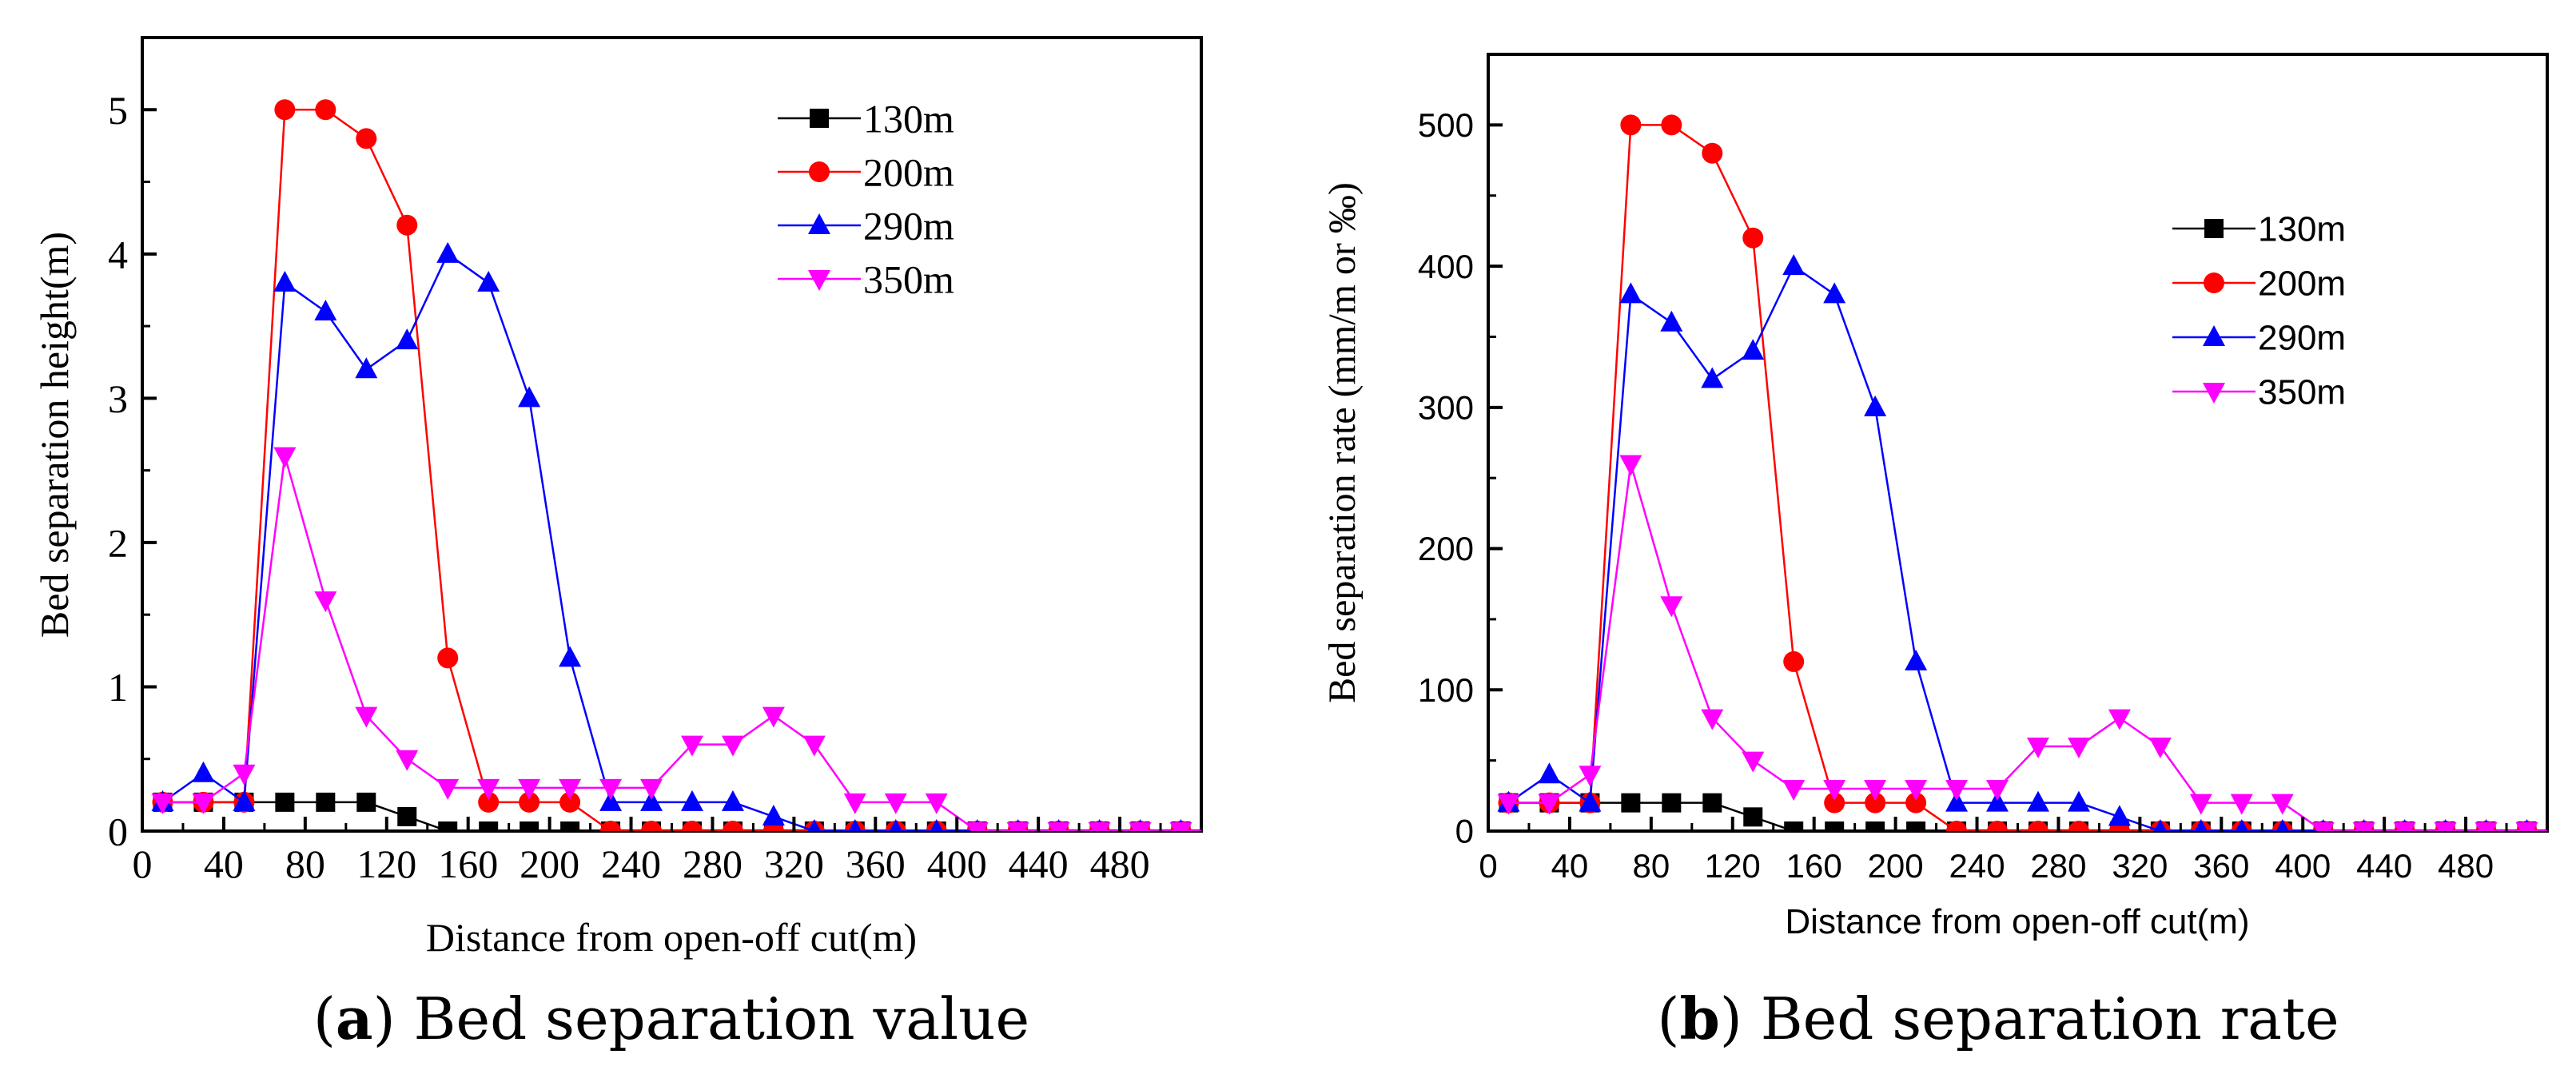 This screenshot has width=2576, height=1082. I want to click on y-tick-label: 0, so click(1464, 832).